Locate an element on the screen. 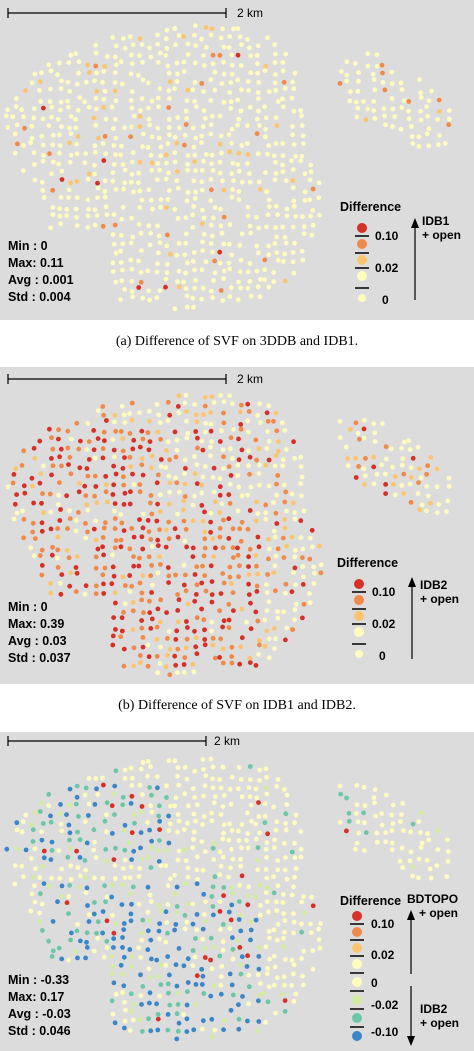 The image size is (474, 1051). stat-std: Std : 0.046 is located at coordinates (39, 1031).